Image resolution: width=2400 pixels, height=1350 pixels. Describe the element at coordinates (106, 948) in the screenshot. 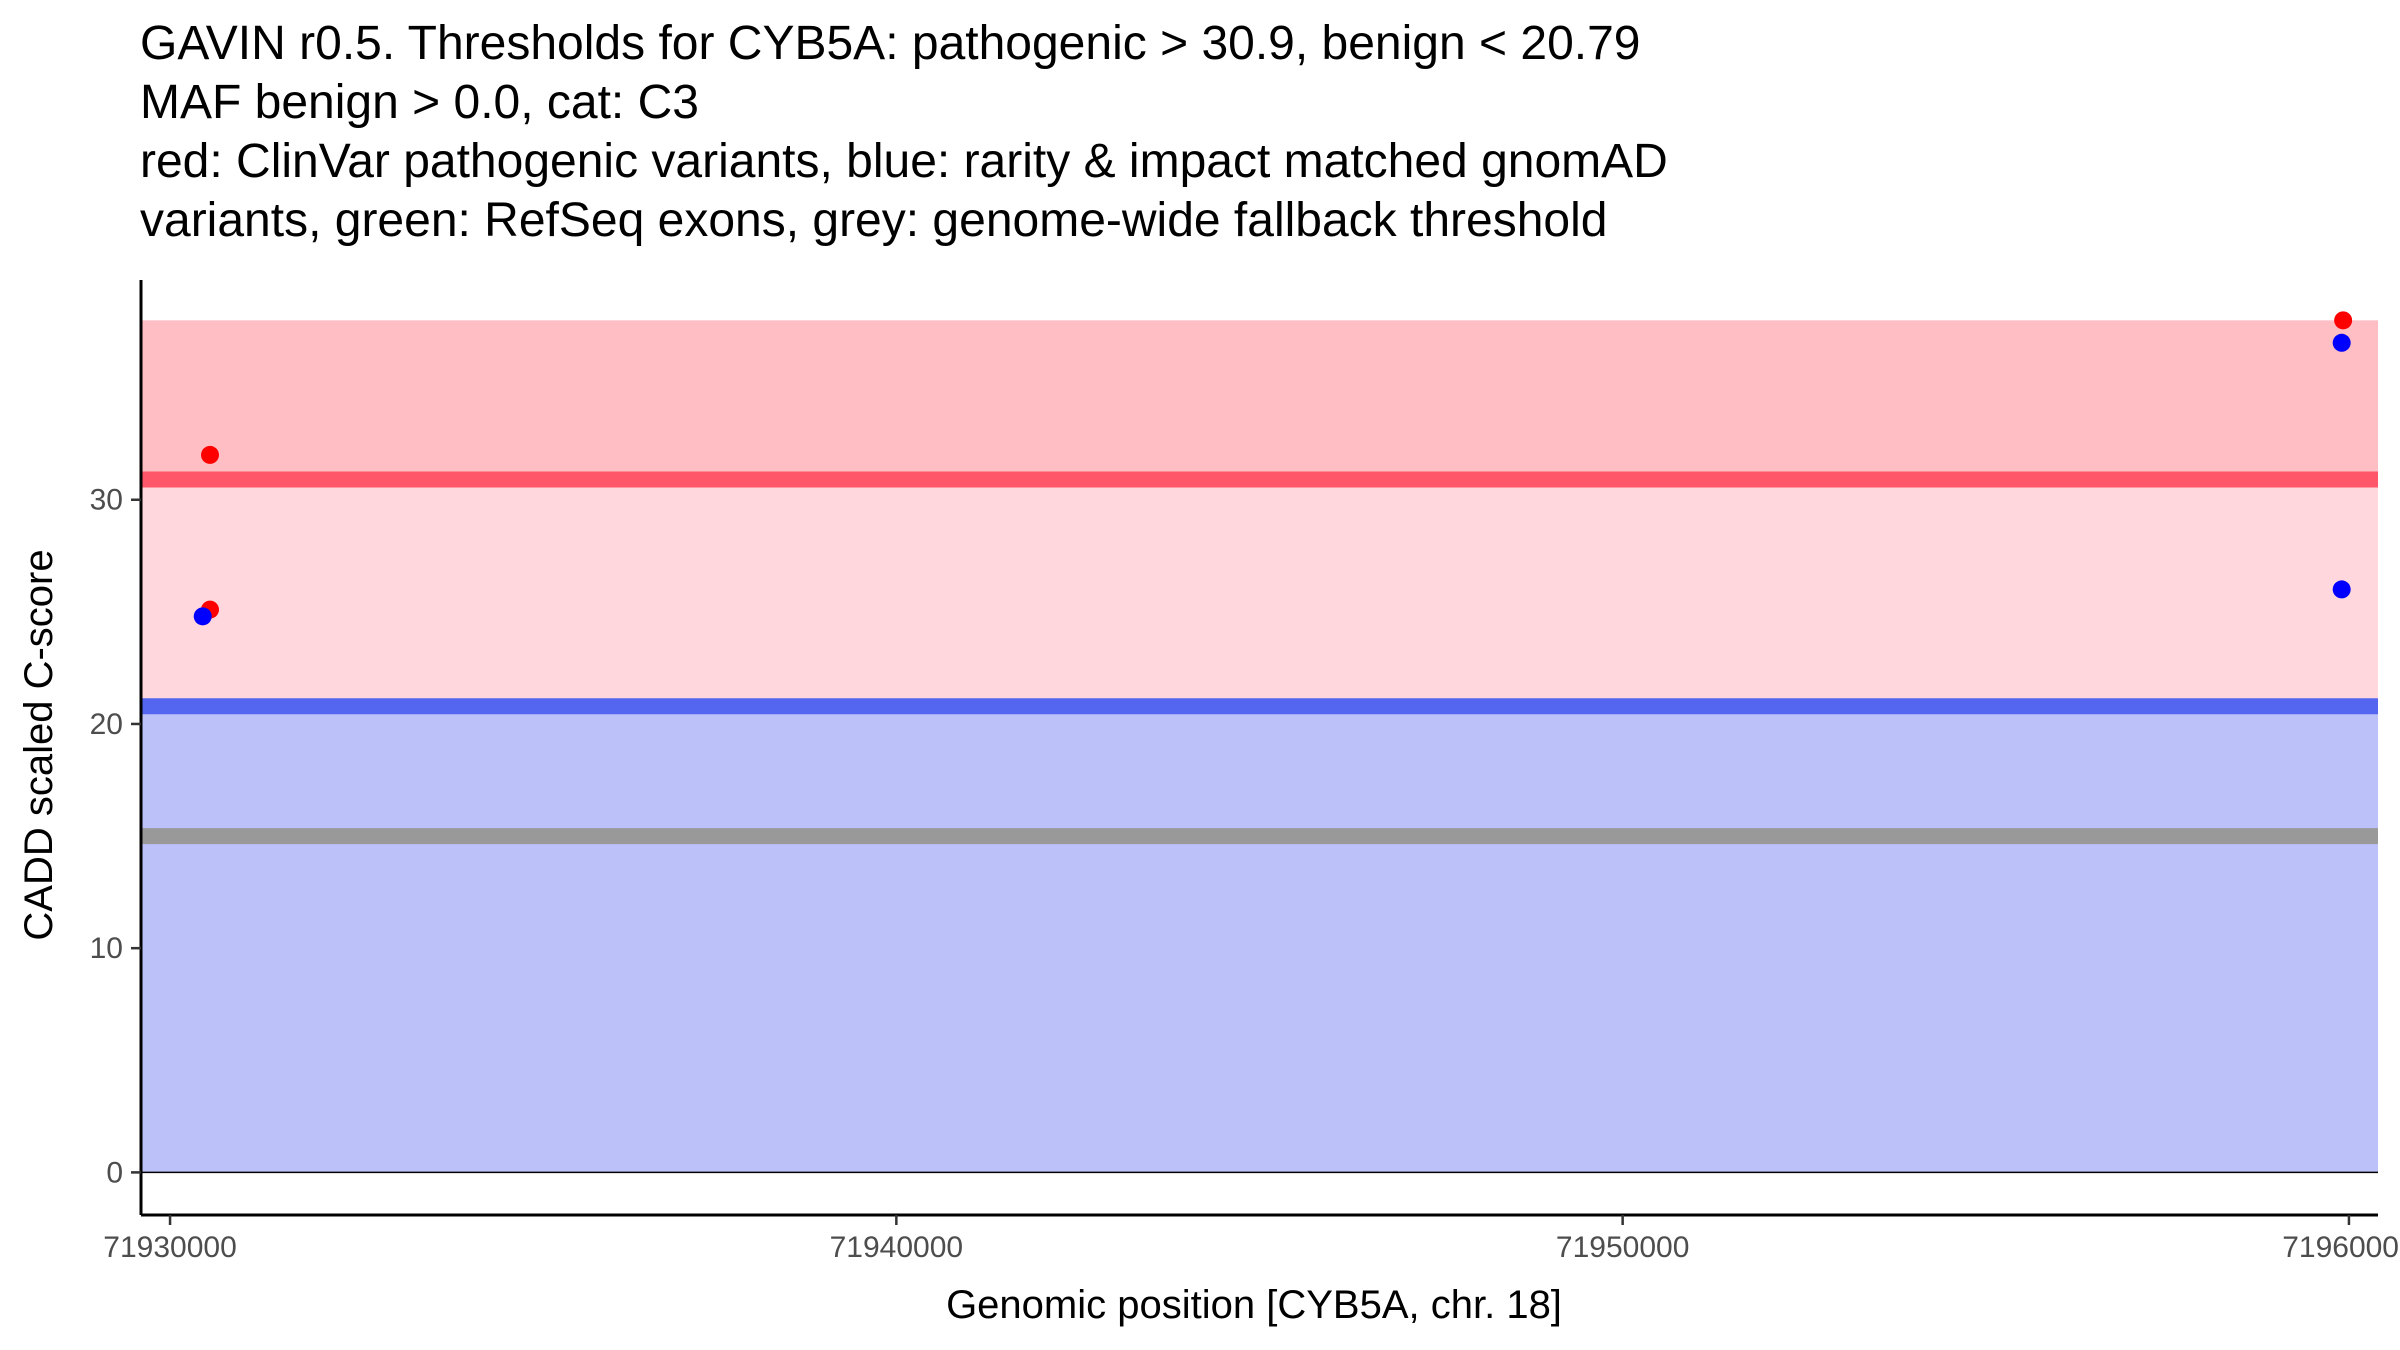

I see `y-tick-label: 10` at that location.